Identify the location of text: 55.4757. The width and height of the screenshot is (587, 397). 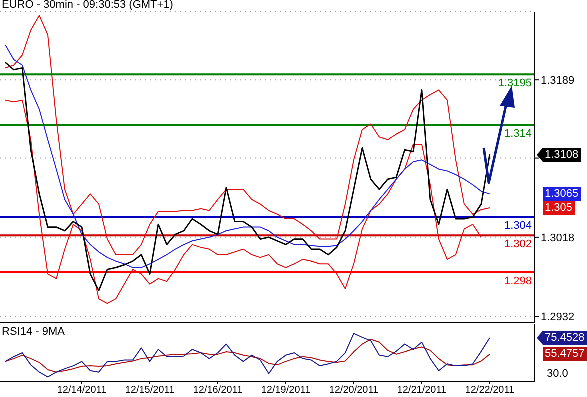
(565, 354).